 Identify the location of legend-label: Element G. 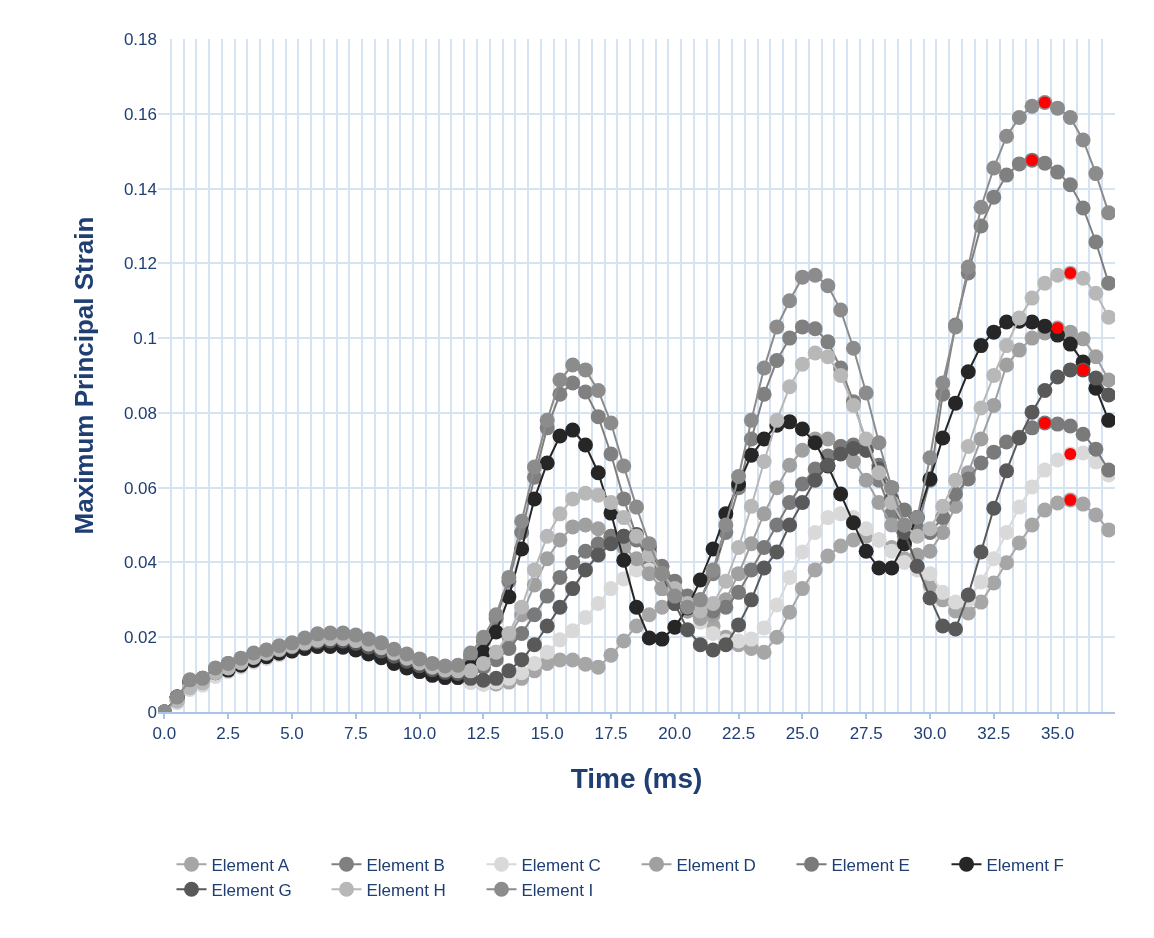
(251, 890).